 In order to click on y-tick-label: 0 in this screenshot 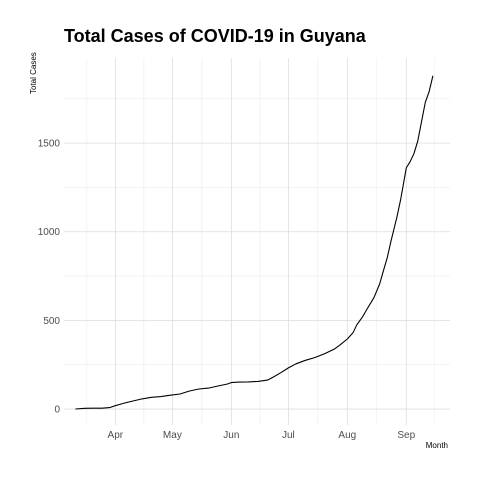, I will do `click(57, 410)`.